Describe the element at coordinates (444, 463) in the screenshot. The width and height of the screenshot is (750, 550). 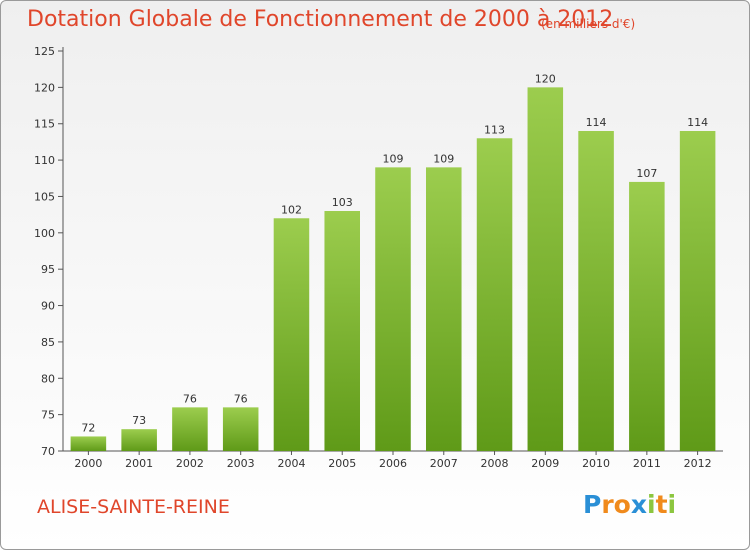
I see `x-tick-label: 2007` at that location.